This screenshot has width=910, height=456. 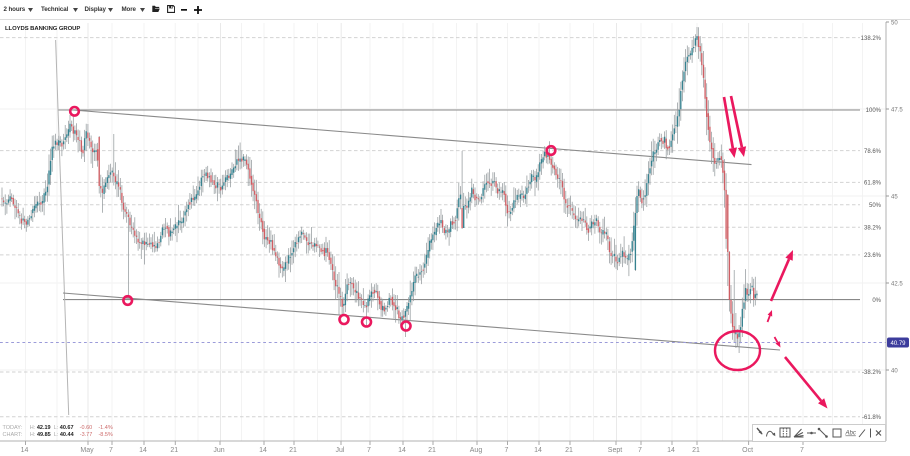 I want to click on svg-text: 47.5, so click(x=897, y=110).